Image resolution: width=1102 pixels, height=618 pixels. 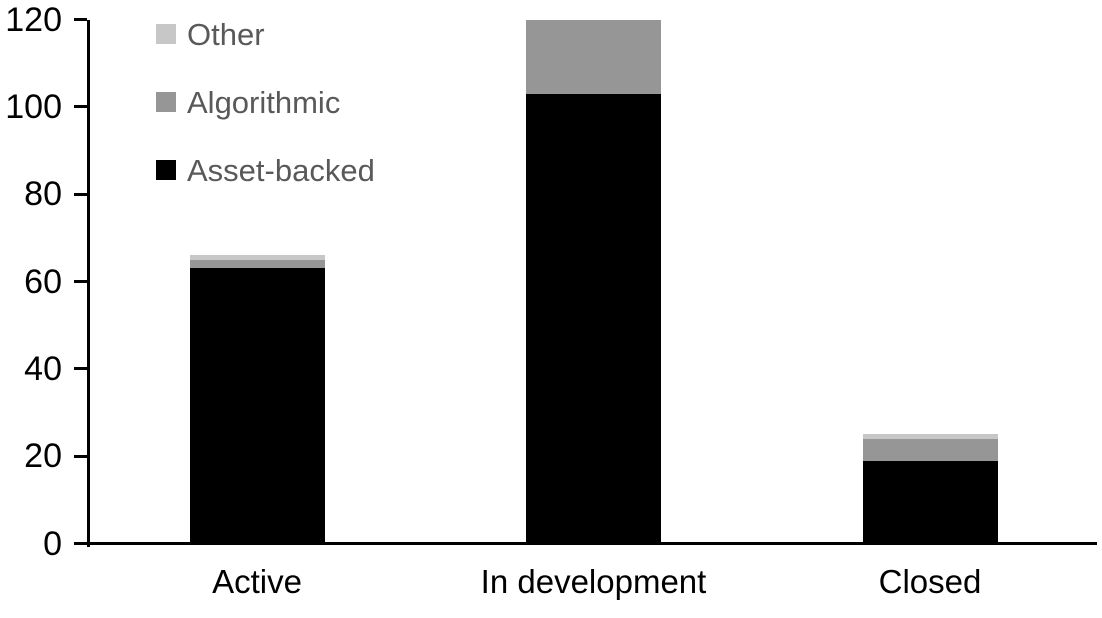 What do you see at coordinates (33, 19) in the screenshot?
I see `y-tick-label: 120` at bounding box center [33, 19].